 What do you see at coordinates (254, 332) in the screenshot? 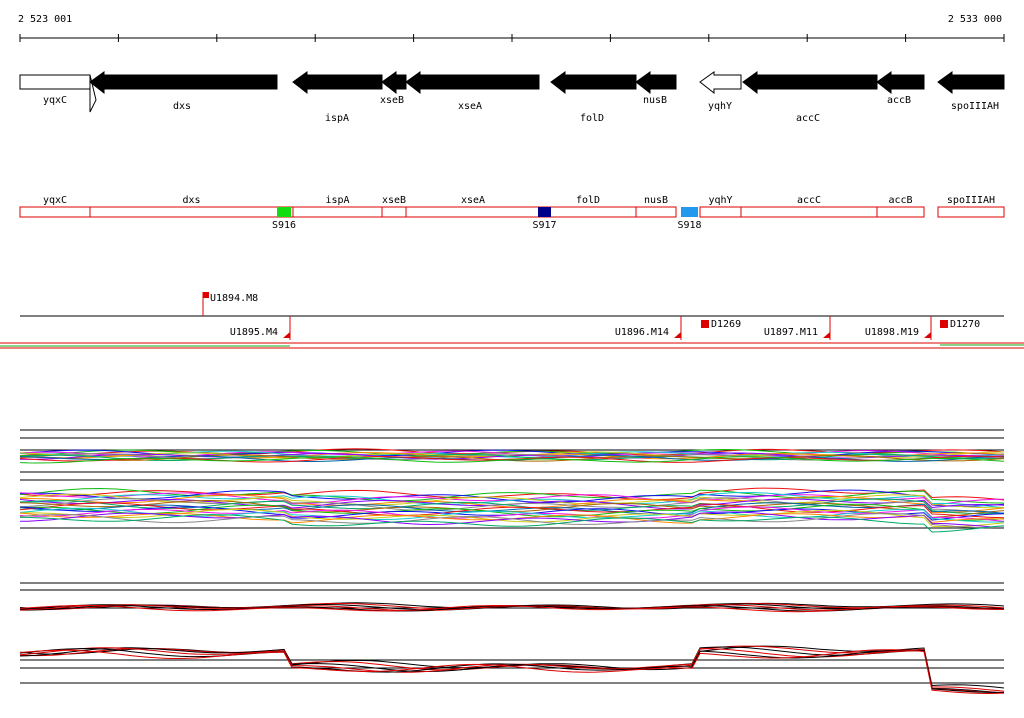
I see `marker-label: U1895.M4` at bounding box center [254, 332].